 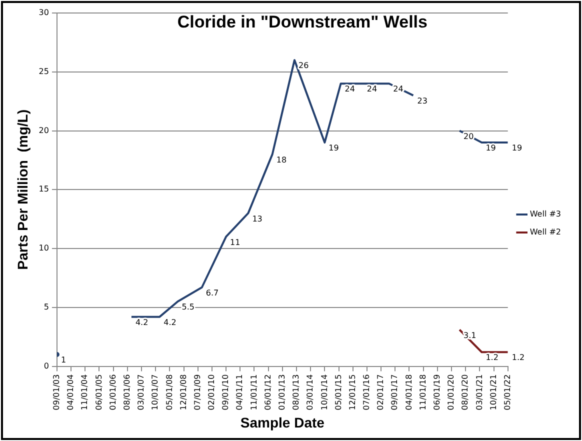 What do you see at coordinates (422, 101) in the screenshot?
I see `data-label: 23` at bounding box center [422, 101].